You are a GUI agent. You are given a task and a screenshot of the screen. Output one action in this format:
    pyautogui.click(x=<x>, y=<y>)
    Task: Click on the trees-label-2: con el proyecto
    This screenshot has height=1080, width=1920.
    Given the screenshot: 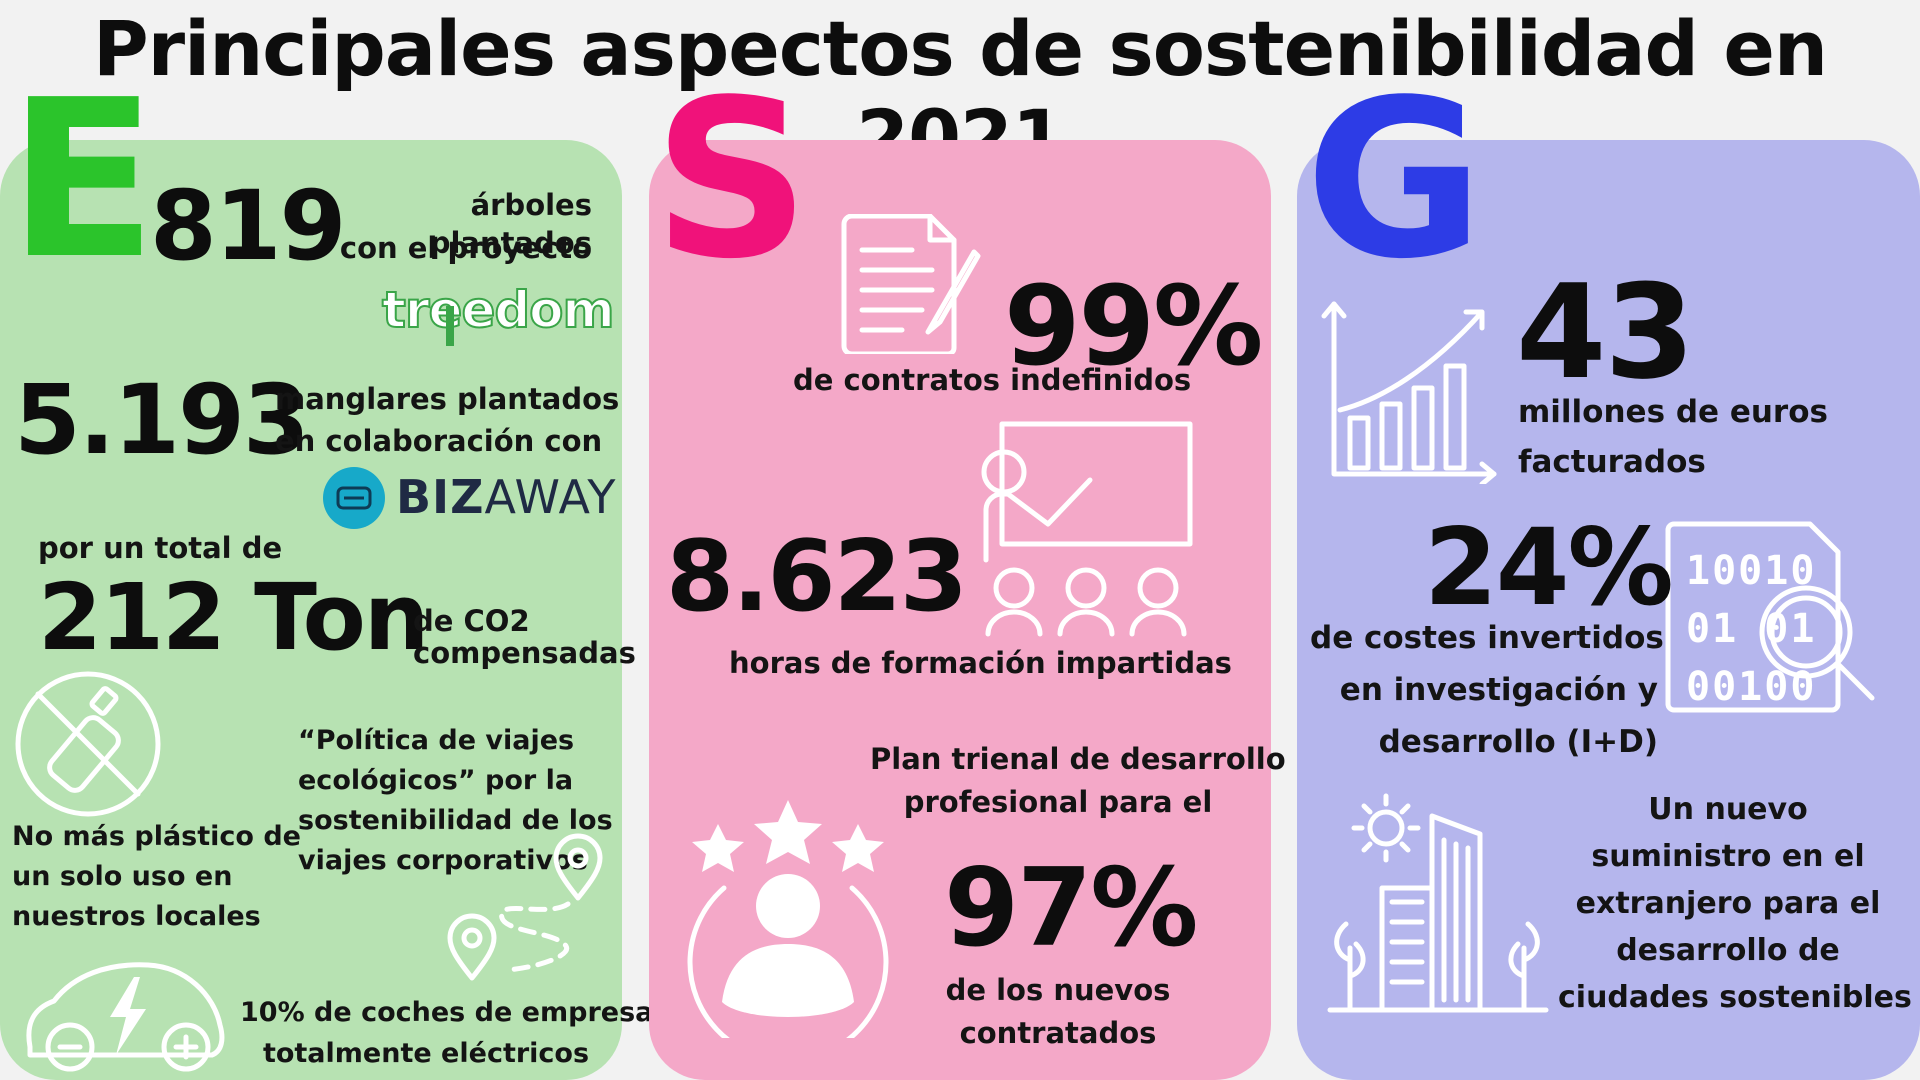 What is the action you would take?
    pyautogui.click(x=465, y=248)
    